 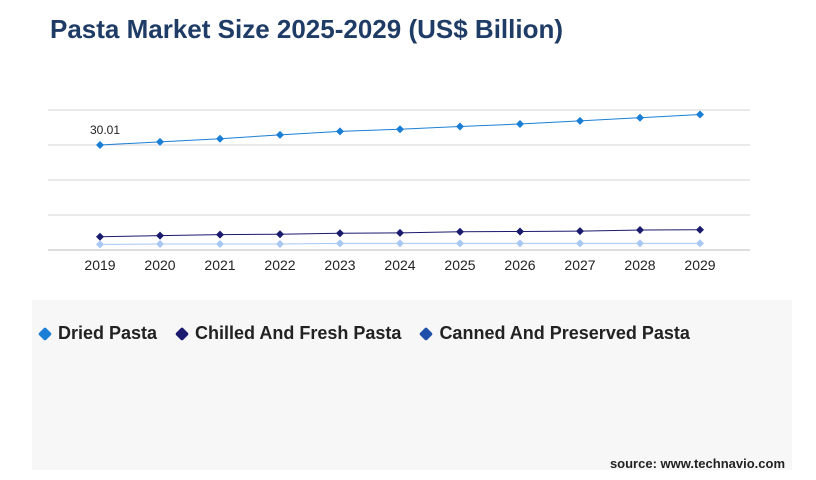 I want to click on data-point-dried-pasta-2020, so click(x=160, y=141).